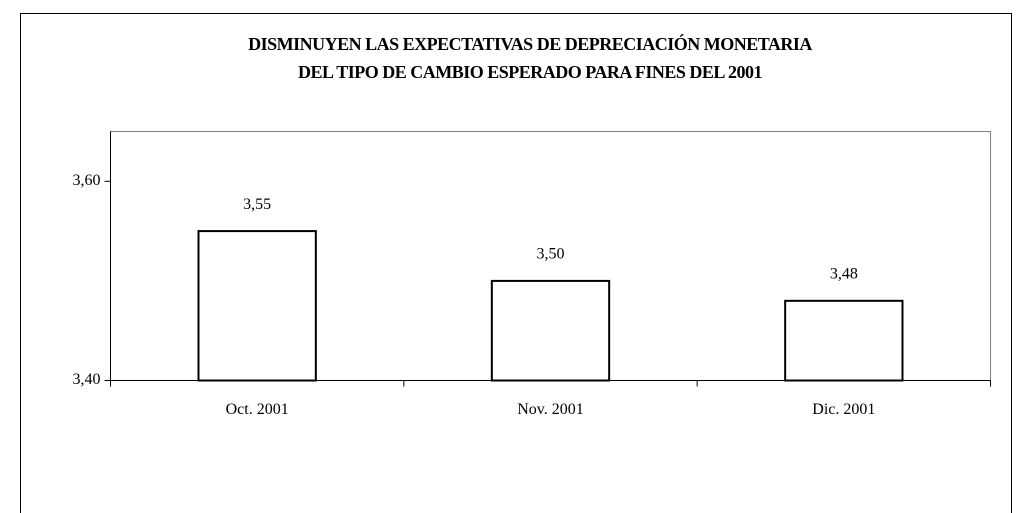  What do you see at coordinates (551, 254) in the screenshot?
I see `data-label: 3,50` at bounding box center [551, 254].